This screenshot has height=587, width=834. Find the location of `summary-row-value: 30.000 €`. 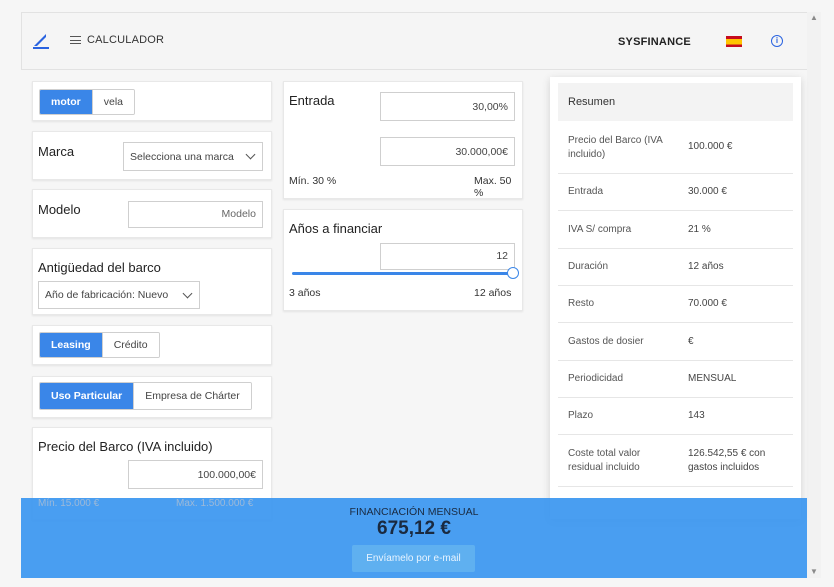

summary-row-value: 30.000 € is located at coordinates (707, 191).